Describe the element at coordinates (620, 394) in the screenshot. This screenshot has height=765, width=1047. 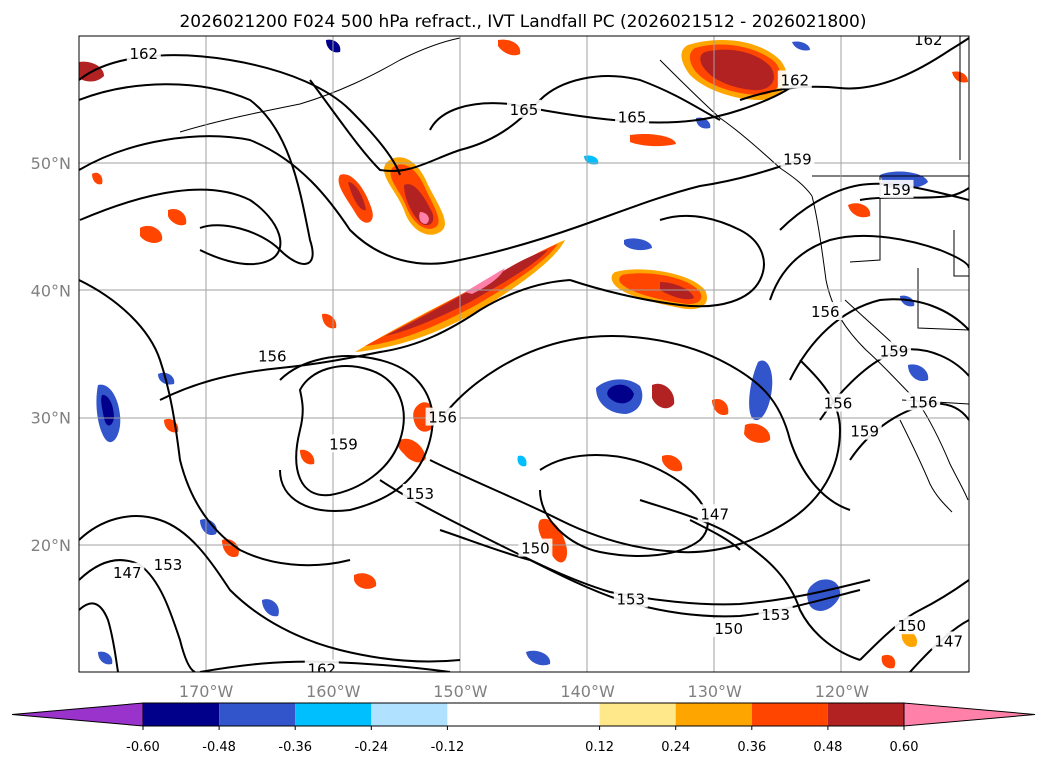
I see `blue-1-core` at that location.